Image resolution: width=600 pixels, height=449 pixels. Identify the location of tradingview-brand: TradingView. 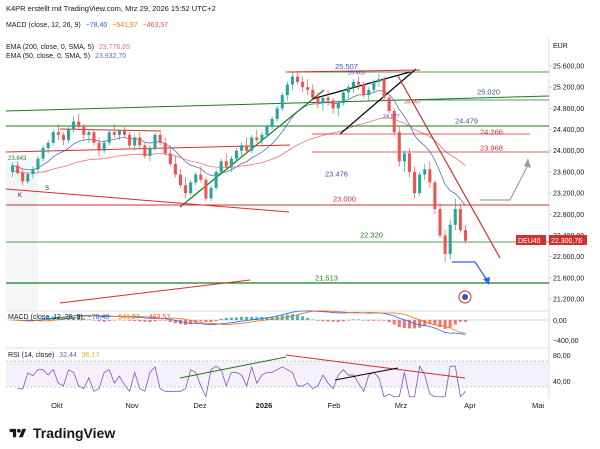
(74, 433).